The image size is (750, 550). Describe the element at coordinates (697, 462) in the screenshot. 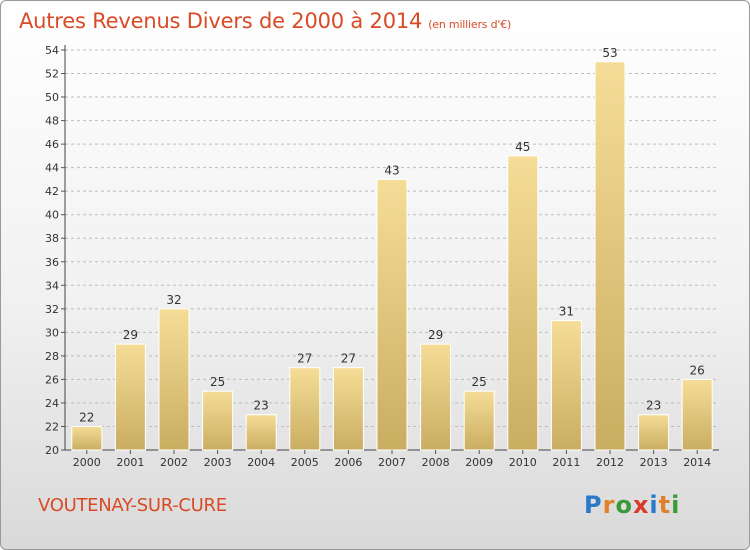

I see `x-tick-label: 2014` at that location.